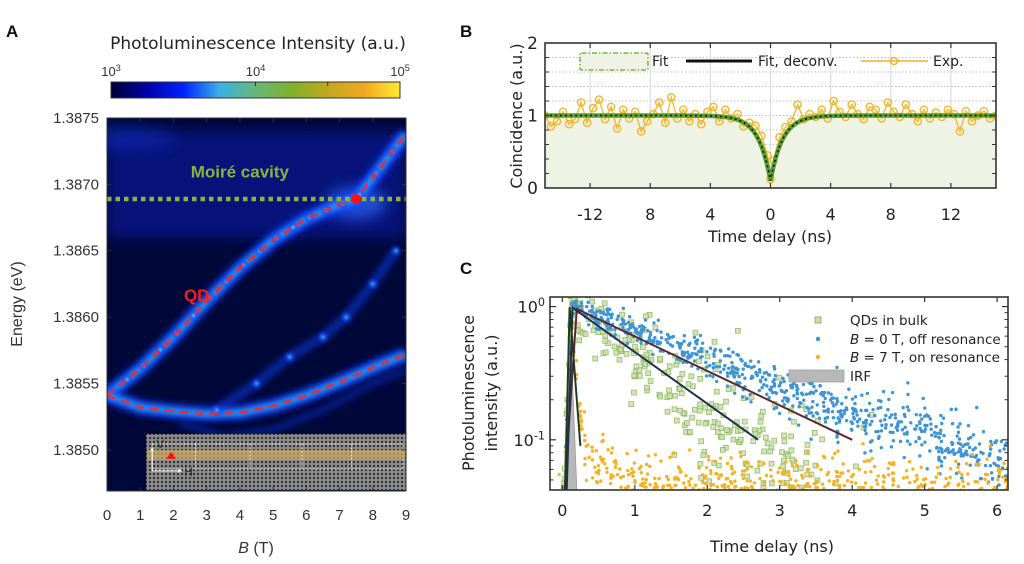 This screenshot has width=1024, height=564. I want to click on x-tick-label-b: 4, so click(710, 214).